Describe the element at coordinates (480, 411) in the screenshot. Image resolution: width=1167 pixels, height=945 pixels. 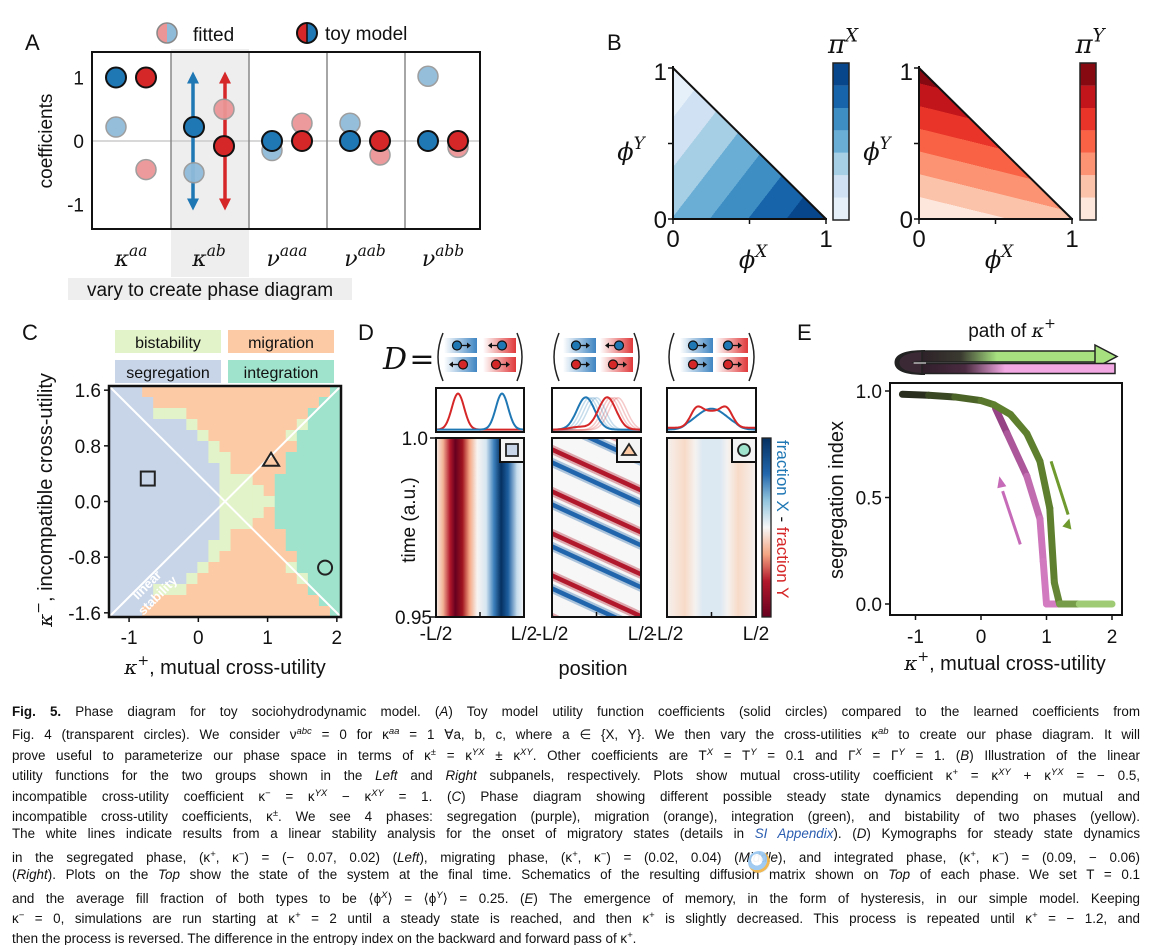
I see `density-profile` at that location.